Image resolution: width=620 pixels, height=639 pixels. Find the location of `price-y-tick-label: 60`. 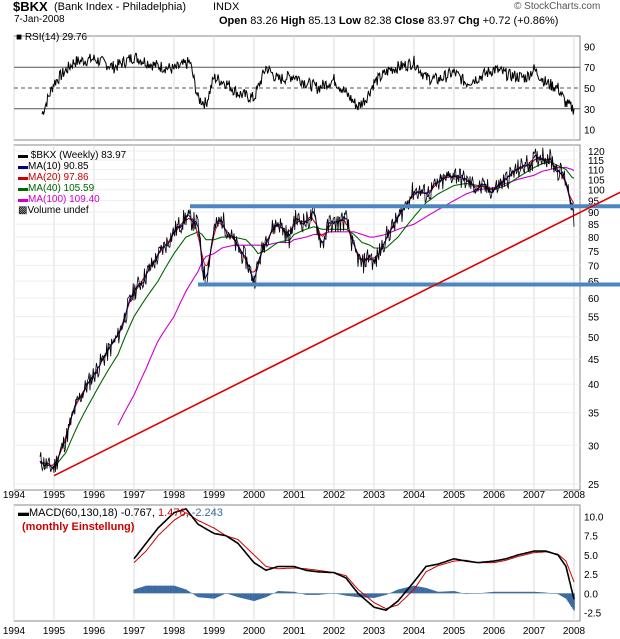

price-y-tick-label: 60 is located at coordinates (594, 299).